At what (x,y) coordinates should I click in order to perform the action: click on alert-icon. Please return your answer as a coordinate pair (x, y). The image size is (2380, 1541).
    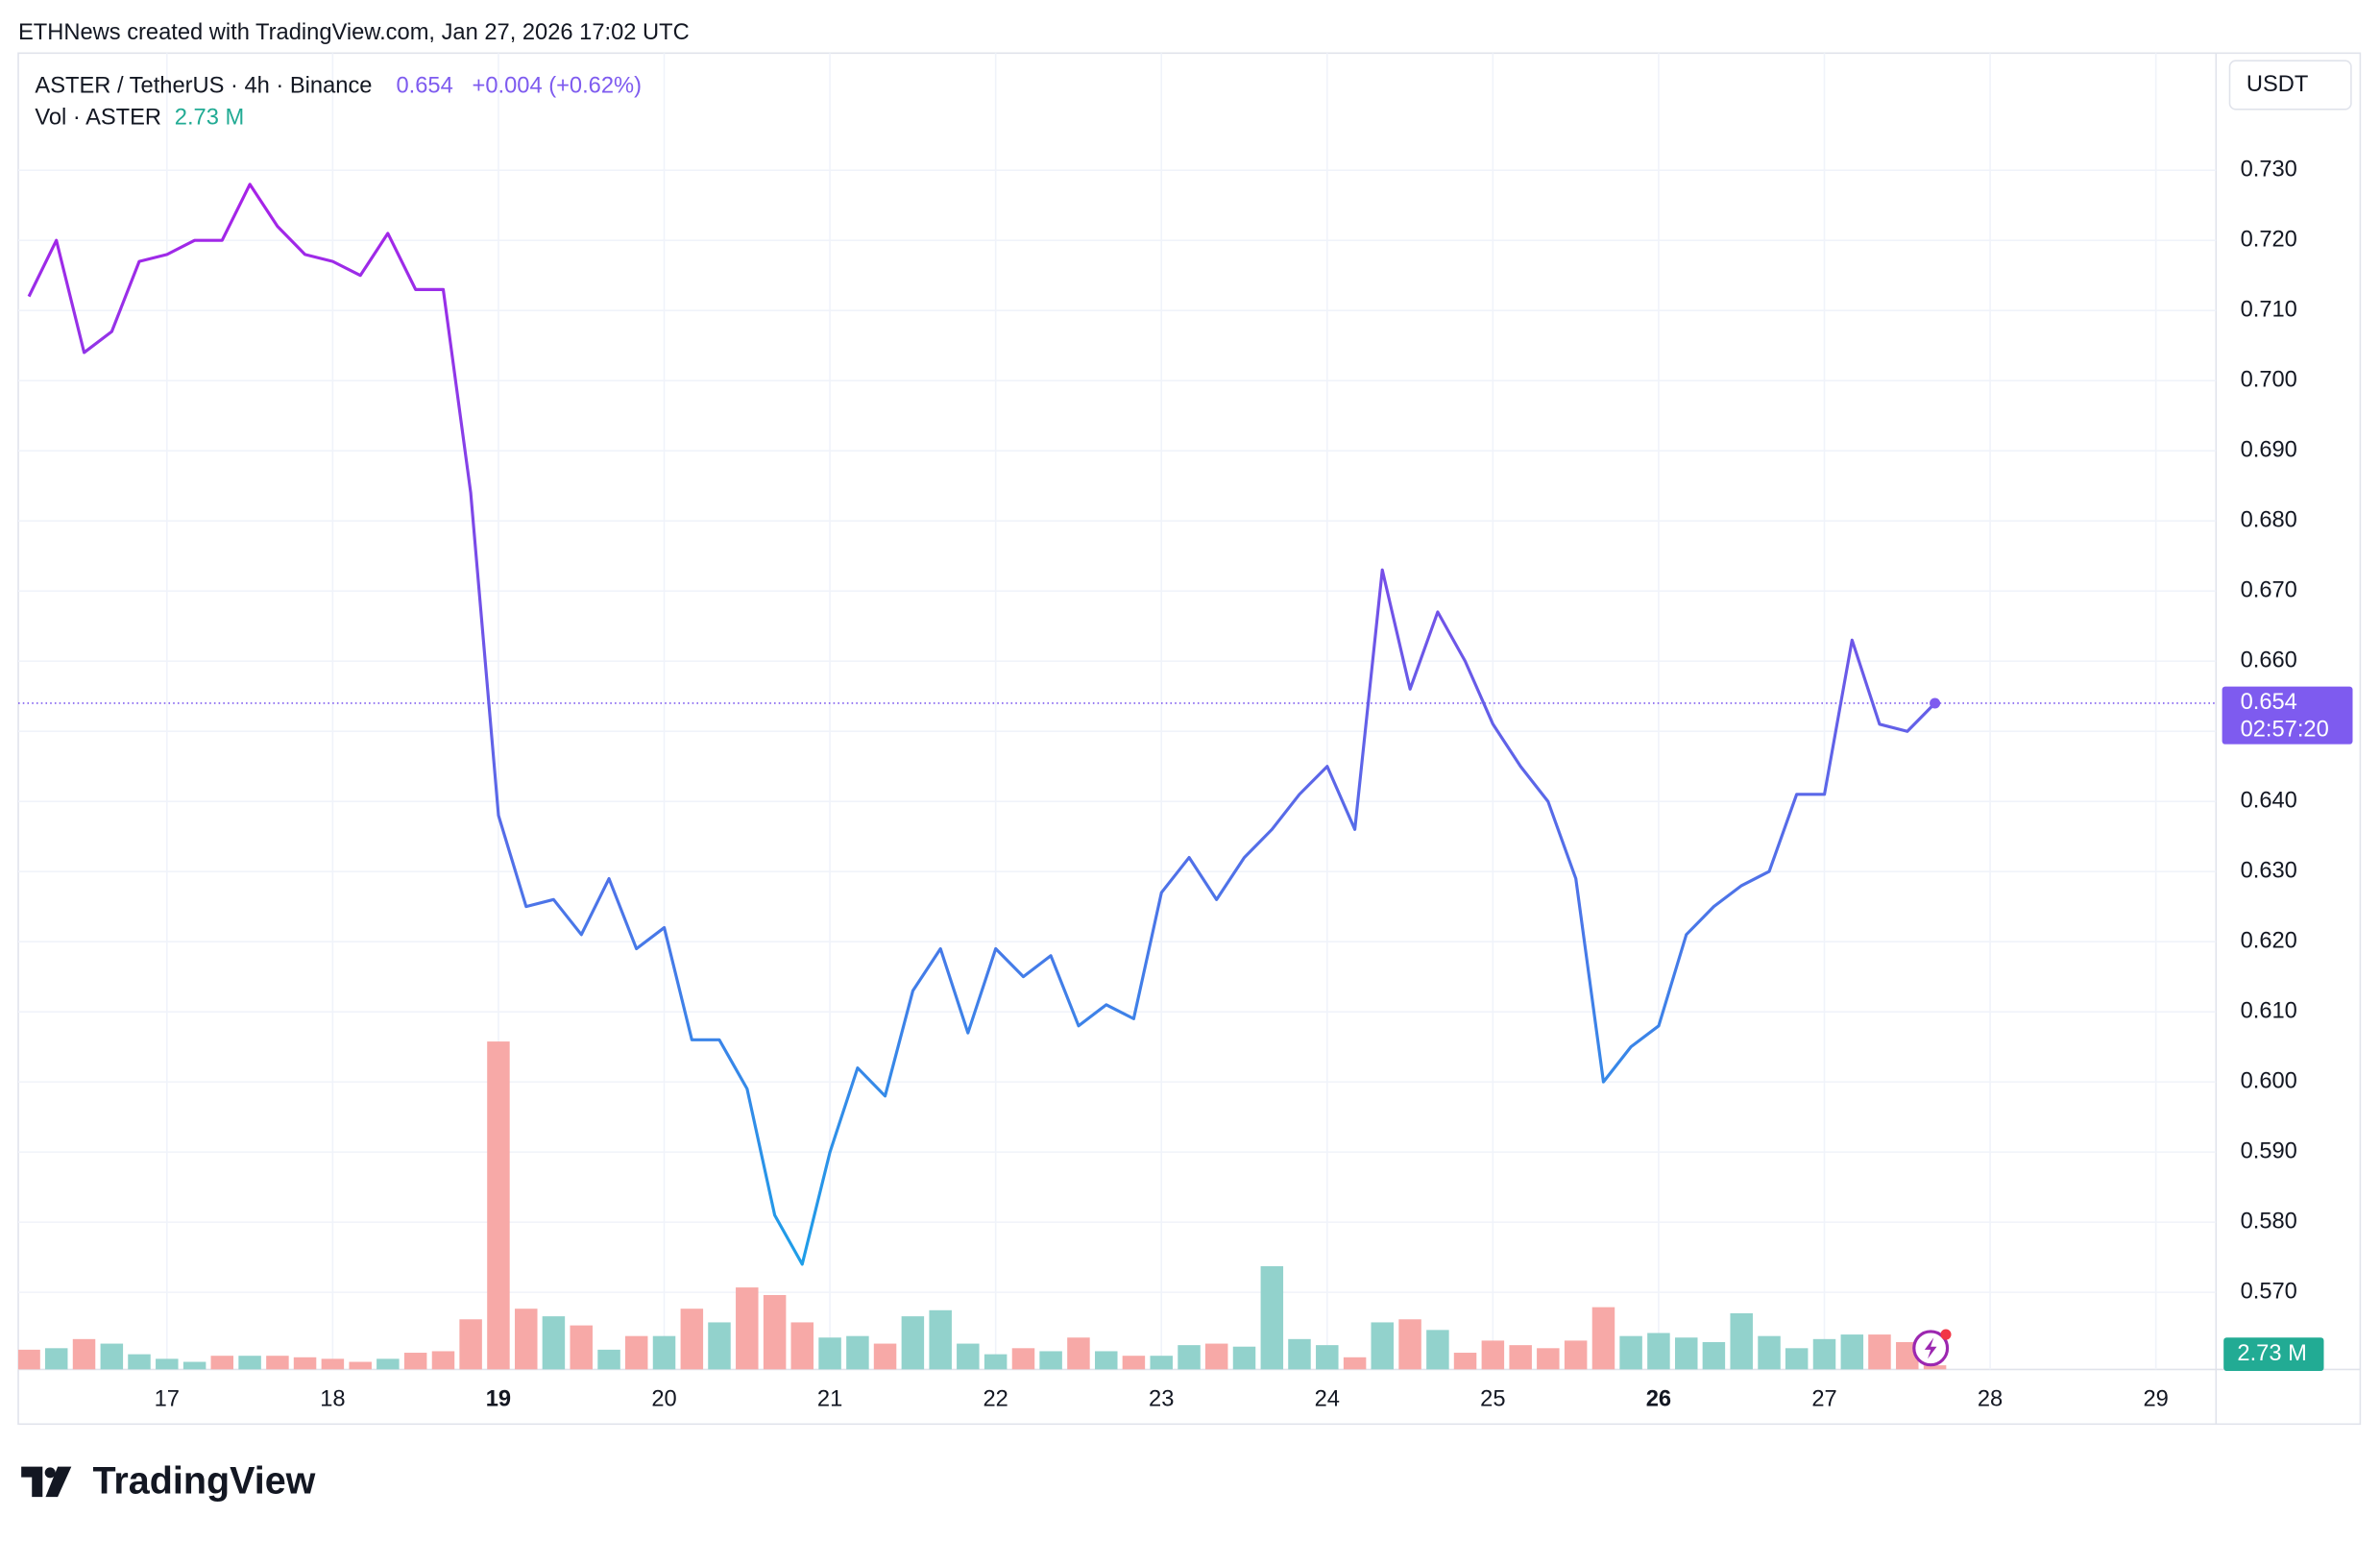
    Looking at the image, I should click on (1932, 1348).